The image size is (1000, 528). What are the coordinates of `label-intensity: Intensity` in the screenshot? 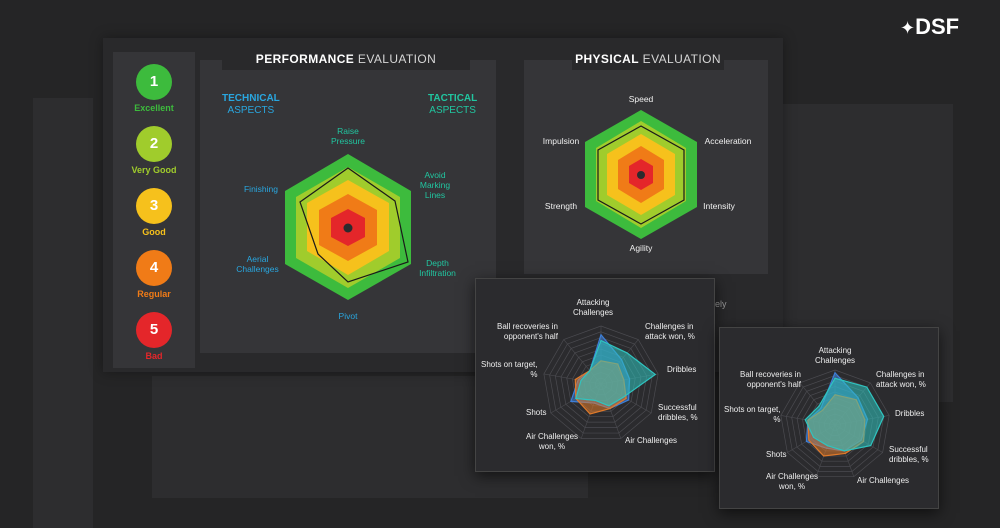 It's located at (719, 206).